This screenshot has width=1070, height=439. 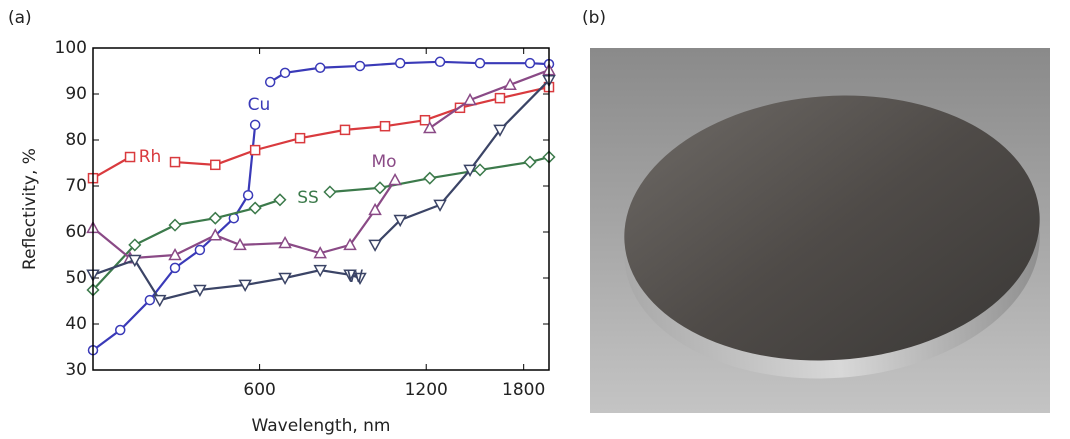 What do you see at coordinates (321, 426) in the screenshot?
I see `x-axis-title: Wavelength, nm` at bounding box center [321, 426].